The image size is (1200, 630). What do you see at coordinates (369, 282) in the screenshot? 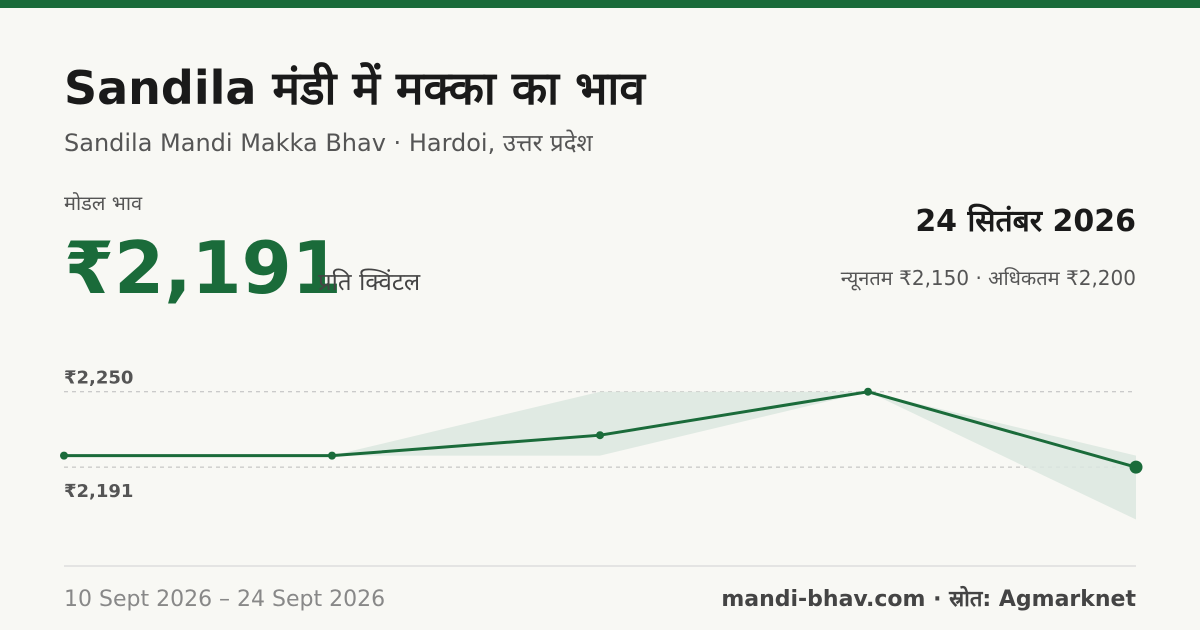
I see `unit: प्रति क्विंटल` at bounding box center [369, 282].